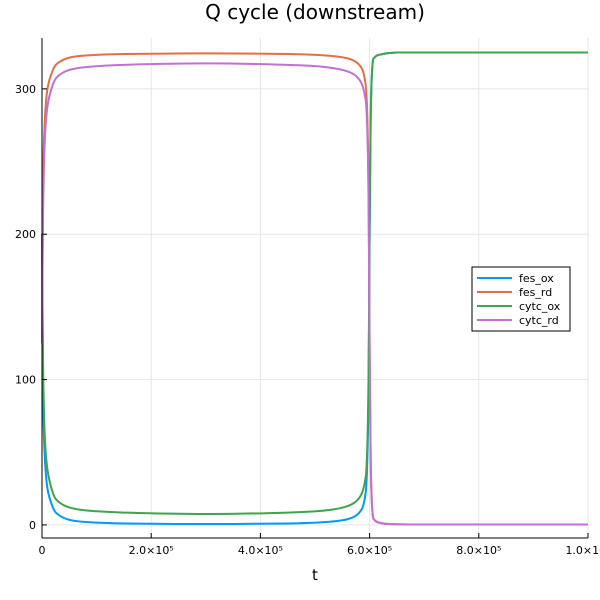  Describe the element at coordinates (582, 550) in the screenshot. I see `x-tick-label: 1.0×10⁶` at that location.